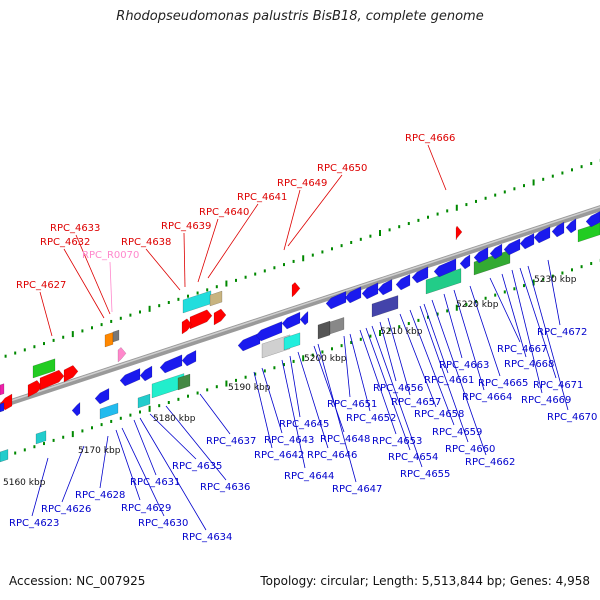 This screenshot has width=600, height=600. What do you see at coordinates (197, 466) in the screenshot?
I see `gene-label-rpc-4635: RPC_4635` at bounding box center [197, 466].